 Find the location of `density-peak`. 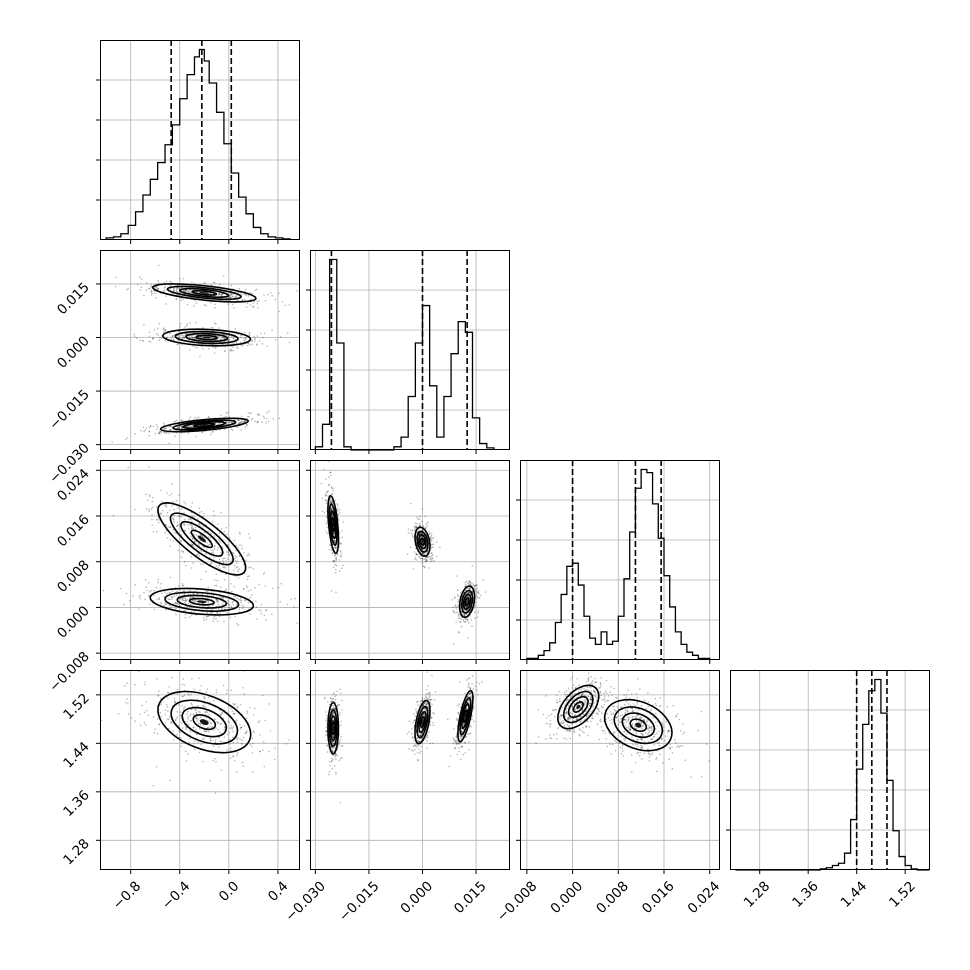

density-peak is located at coordinates (333, 524).